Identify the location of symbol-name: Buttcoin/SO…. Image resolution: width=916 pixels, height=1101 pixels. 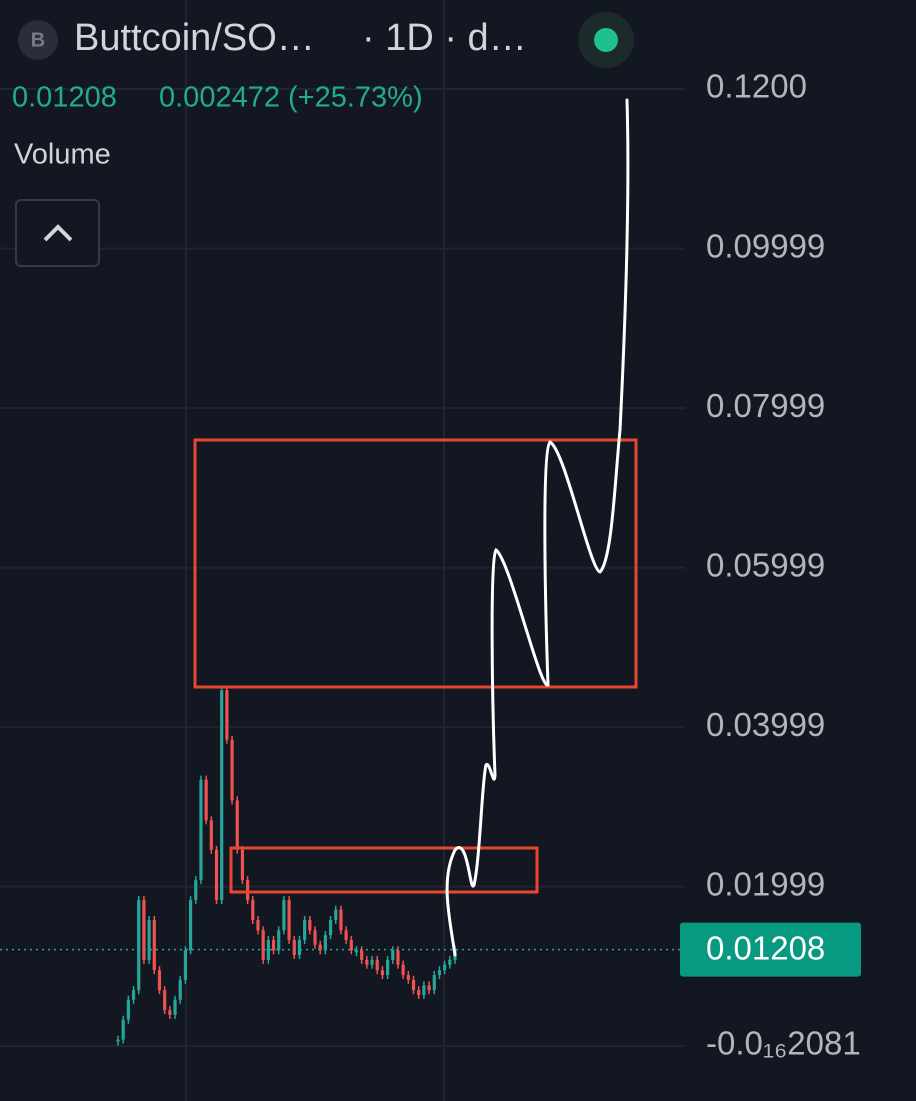
(194, 38).